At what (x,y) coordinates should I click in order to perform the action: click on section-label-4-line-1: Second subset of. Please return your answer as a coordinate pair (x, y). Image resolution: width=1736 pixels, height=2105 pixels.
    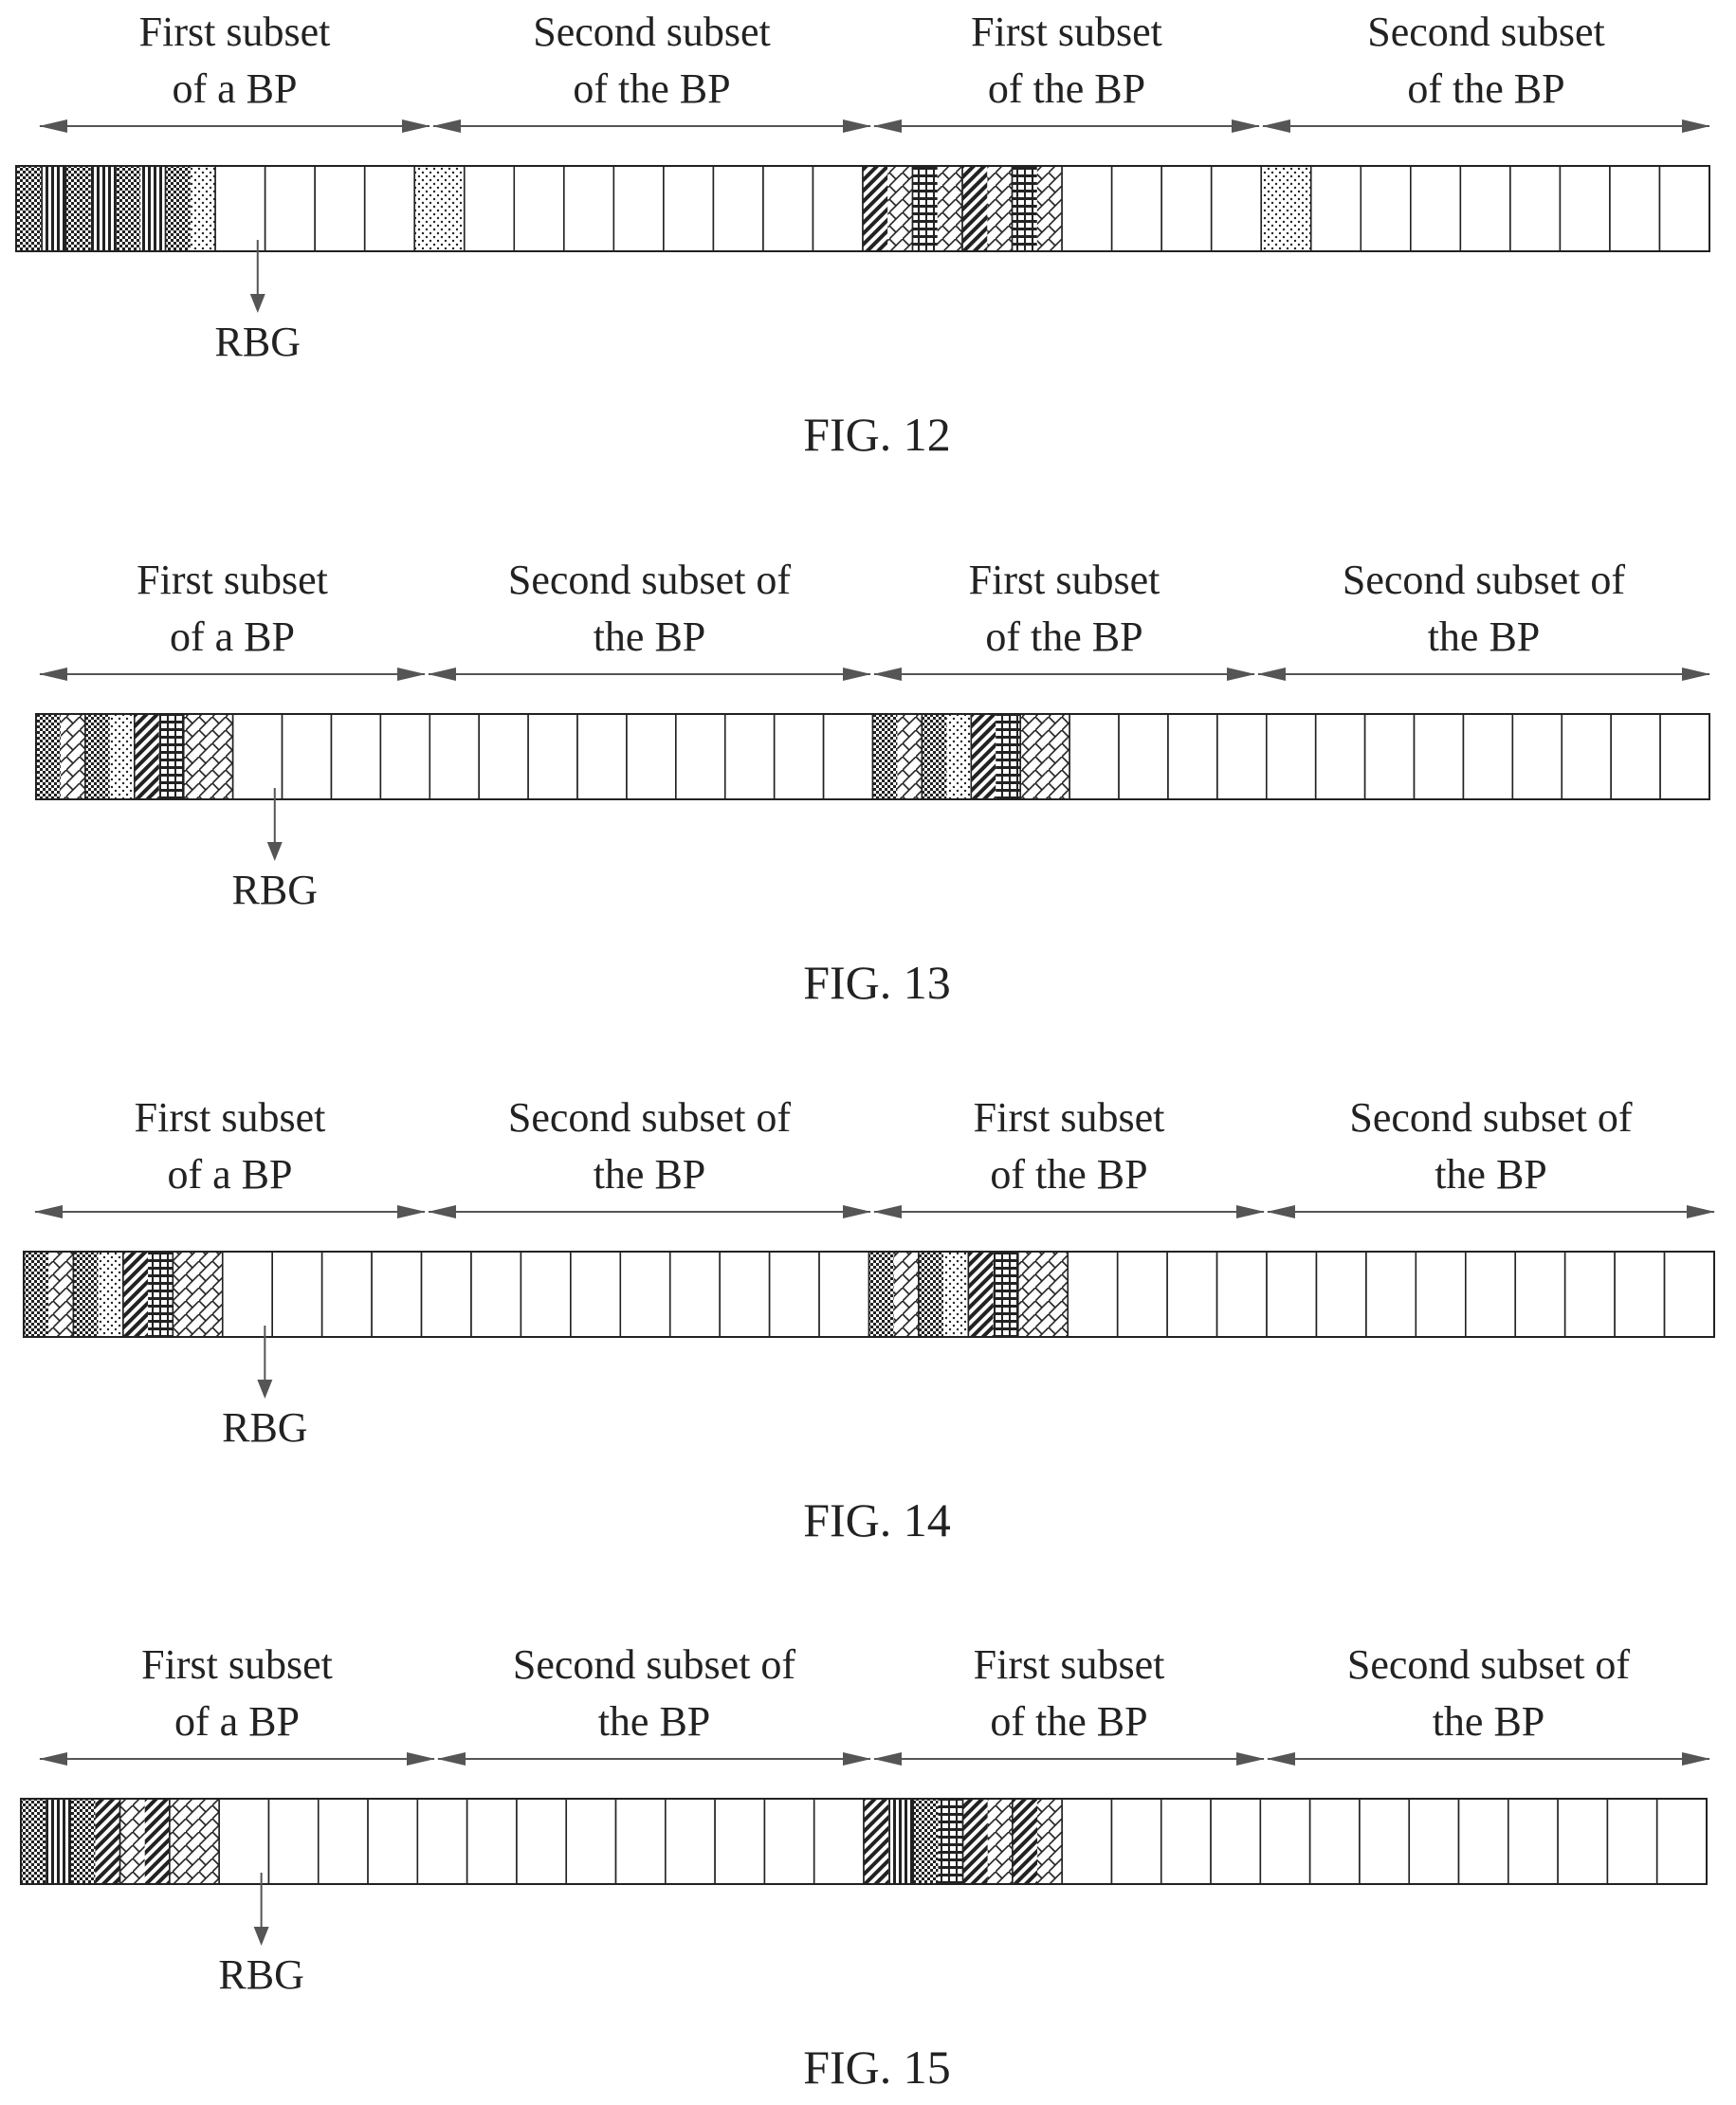
    Looking at the image, I should click on (1491, 1117).